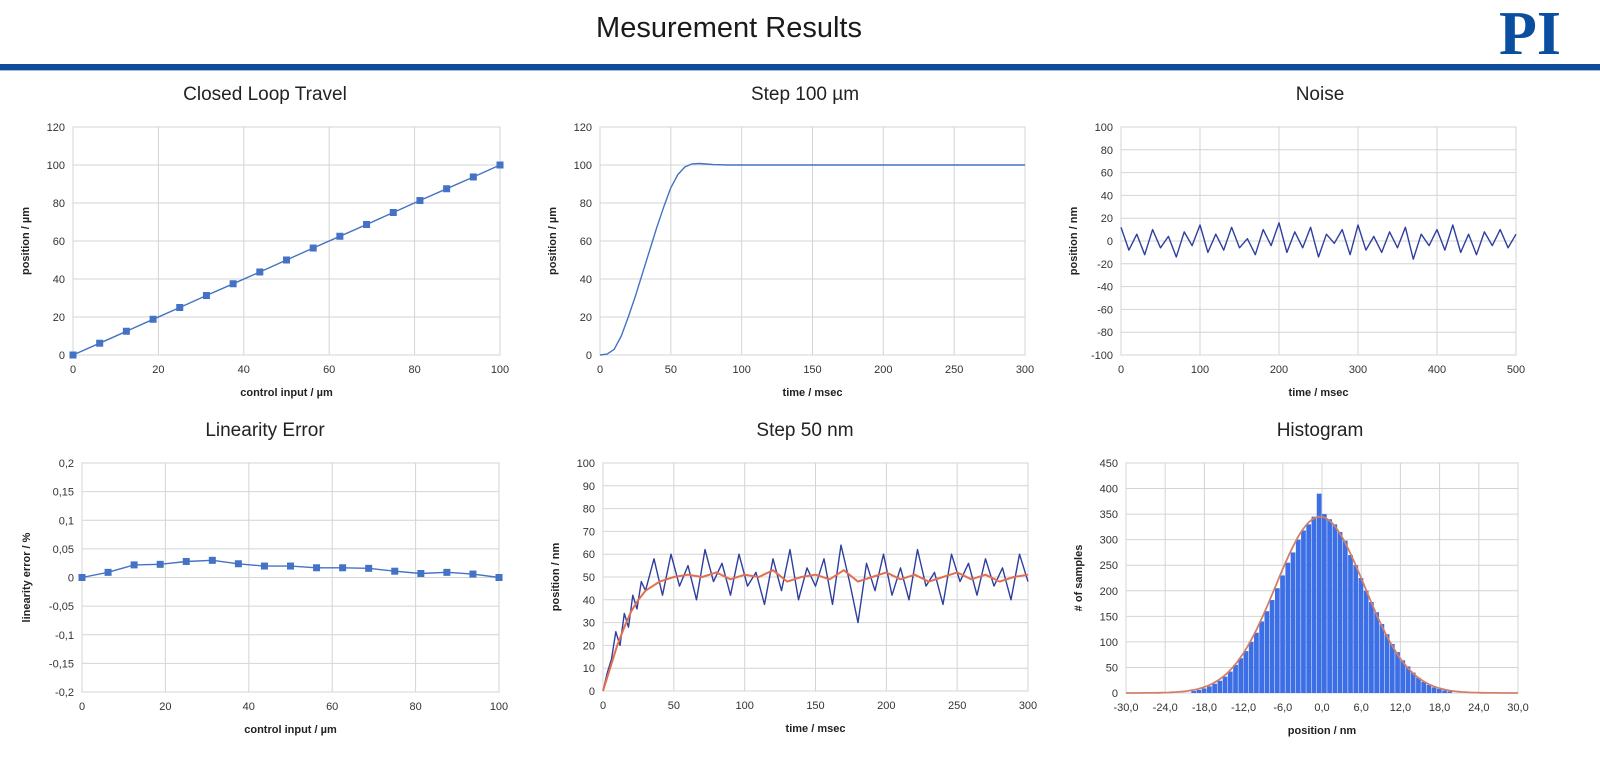  What do you see at coordinates (290, 730) in the screenshot?
I see `x-axis-label: control input / µm` at bounding box center [290, 730].